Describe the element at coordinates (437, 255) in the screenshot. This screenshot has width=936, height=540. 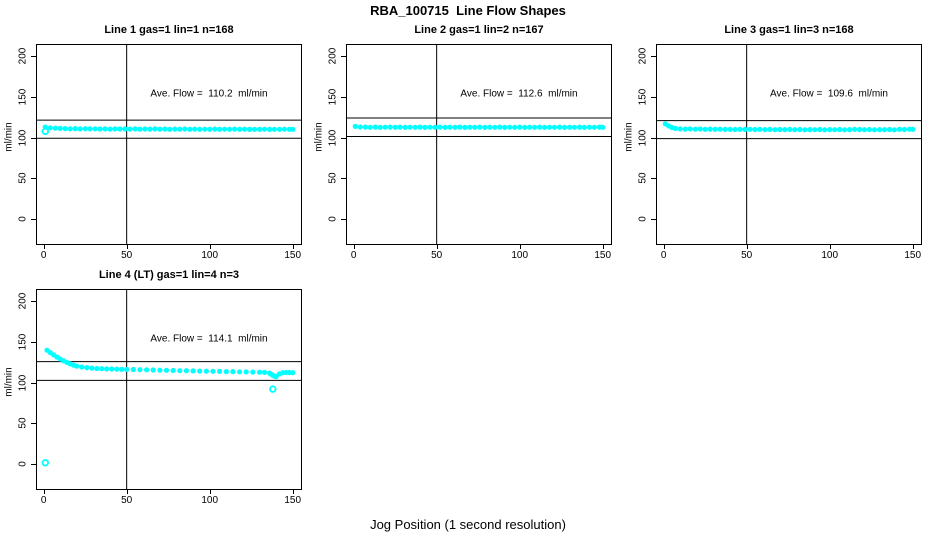
I see `x-tick-label: 50` at that location.